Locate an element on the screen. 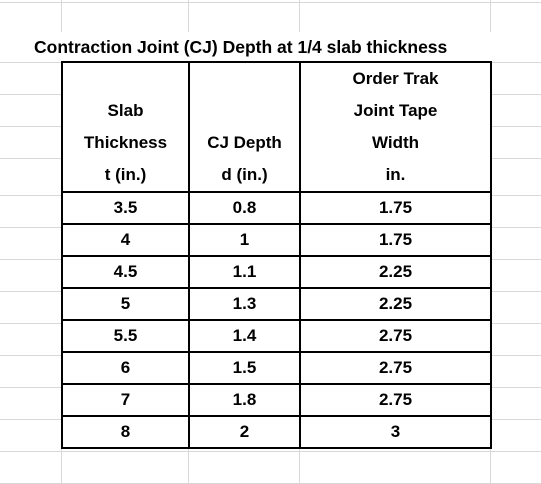  header-row: t (in.) d (in.) in. is located at coordinates (276, 176).